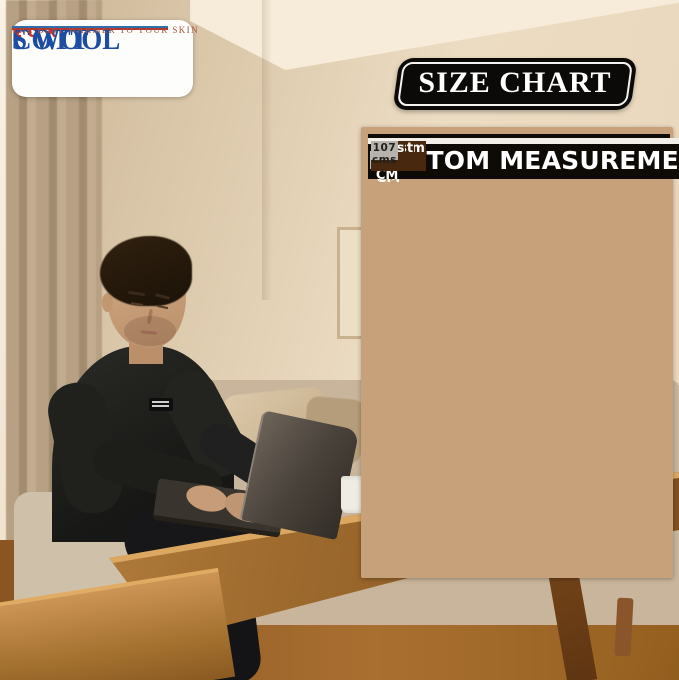  Describe the element at coordinates (107, 302) in the screenshot. I see `man-ear` at that location.